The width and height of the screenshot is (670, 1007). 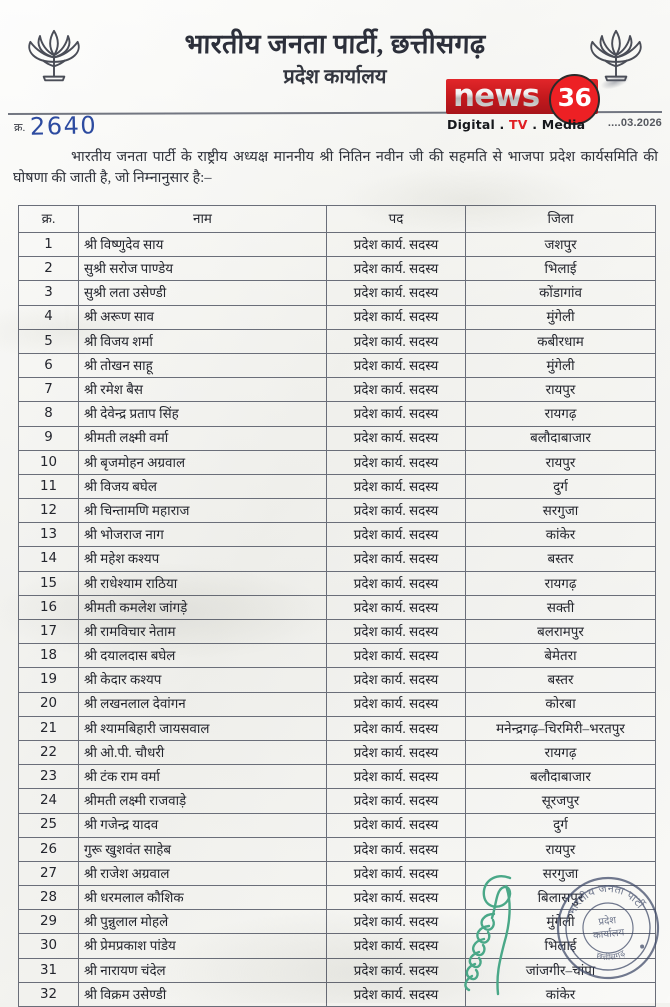 I want to click on cell-sn: 27, so click(x=48, y=873).